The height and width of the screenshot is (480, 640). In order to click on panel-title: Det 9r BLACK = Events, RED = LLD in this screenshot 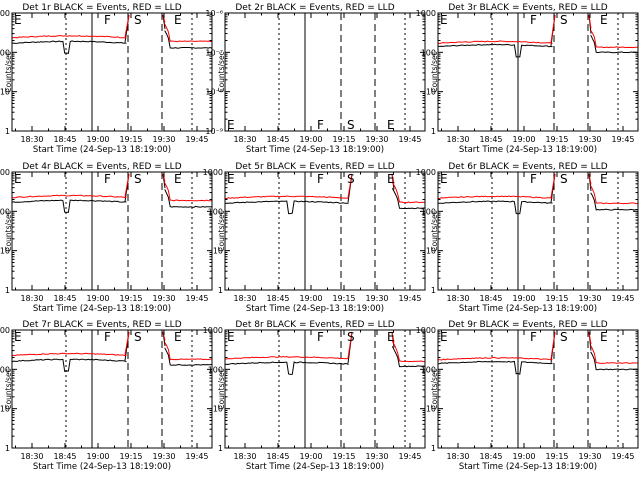, I will do `click(527, 325)`.